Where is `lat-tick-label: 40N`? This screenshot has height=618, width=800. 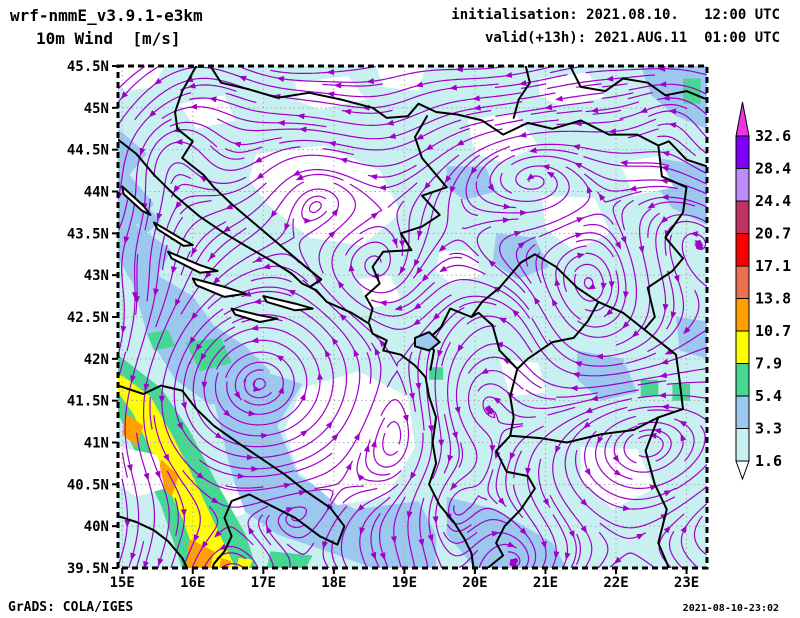 lat-tick-label: 40N is located at coordinates (96, 527).